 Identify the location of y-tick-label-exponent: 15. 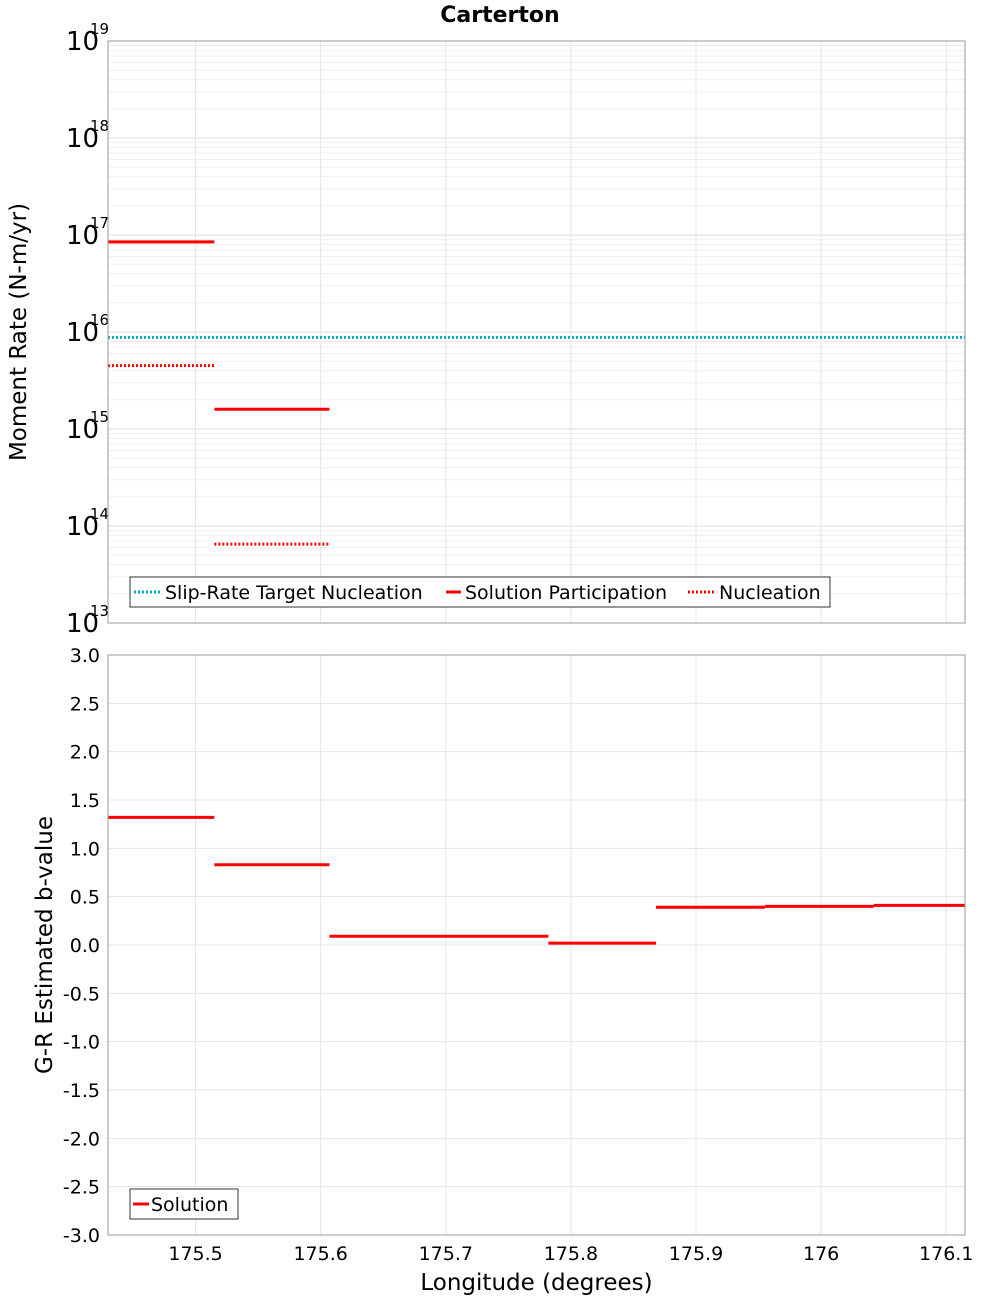
(99, 417).